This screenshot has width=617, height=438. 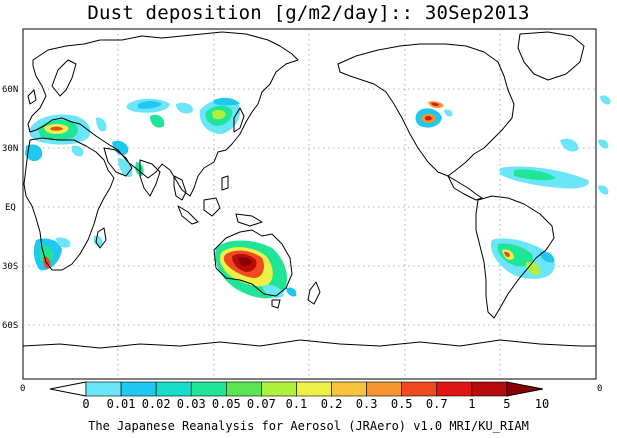 I want to click on colorbar-tick-label: 0.1, so click(x=296, y=404).